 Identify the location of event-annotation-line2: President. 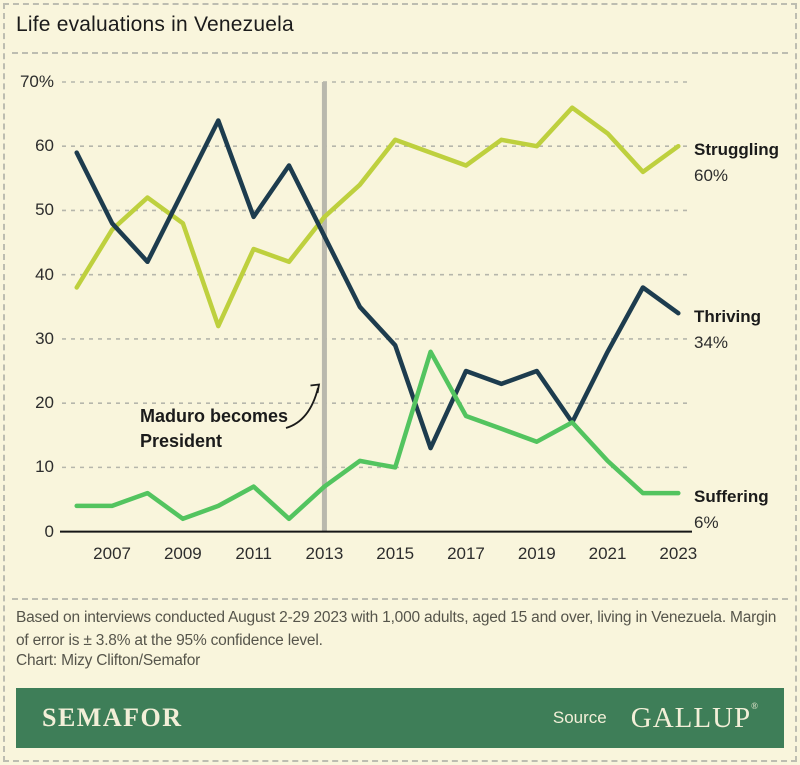
(181, 441).